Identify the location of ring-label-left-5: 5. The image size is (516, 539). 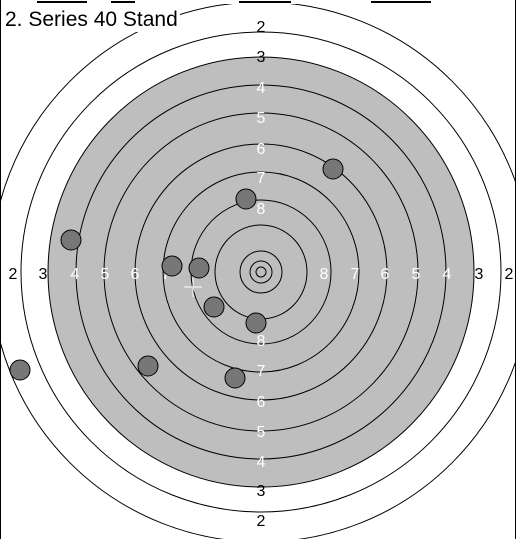
(105, 274).